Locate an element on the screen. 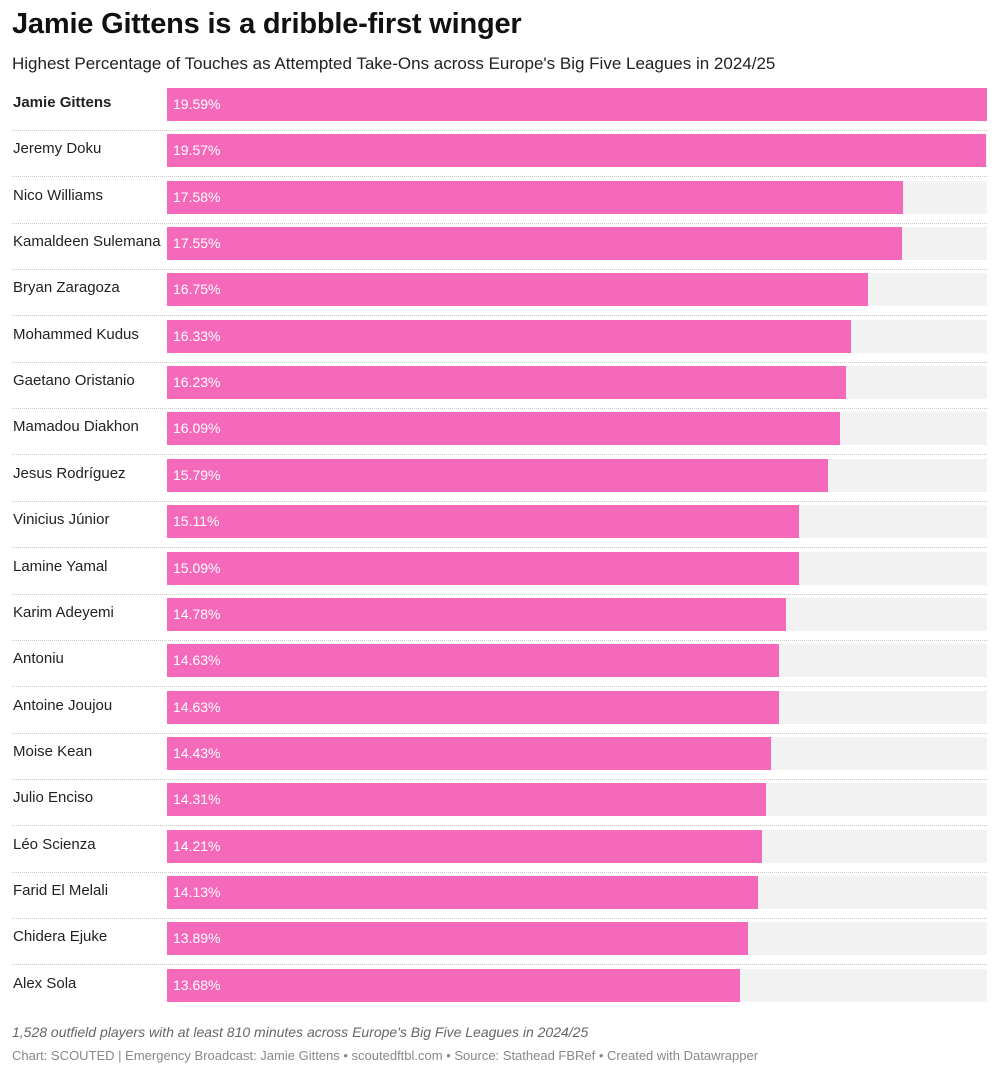  bar-track: 13.68% is located at coordinates (577, 985).